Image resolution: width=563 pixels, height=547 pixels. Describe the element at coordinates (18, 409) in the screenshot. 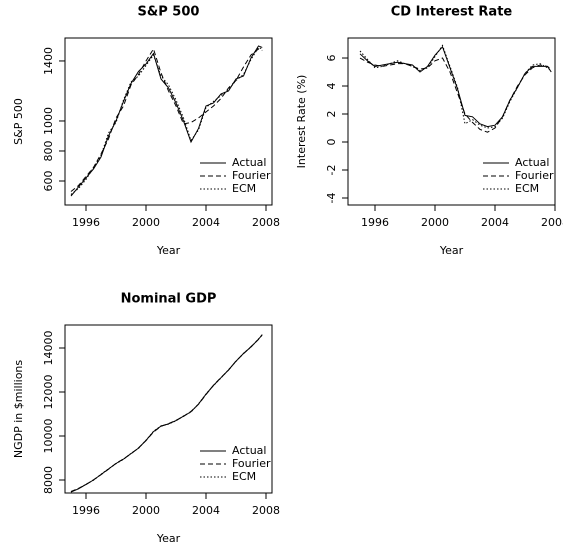

I see `y-axis-label: NGDP in $millions` at that location.